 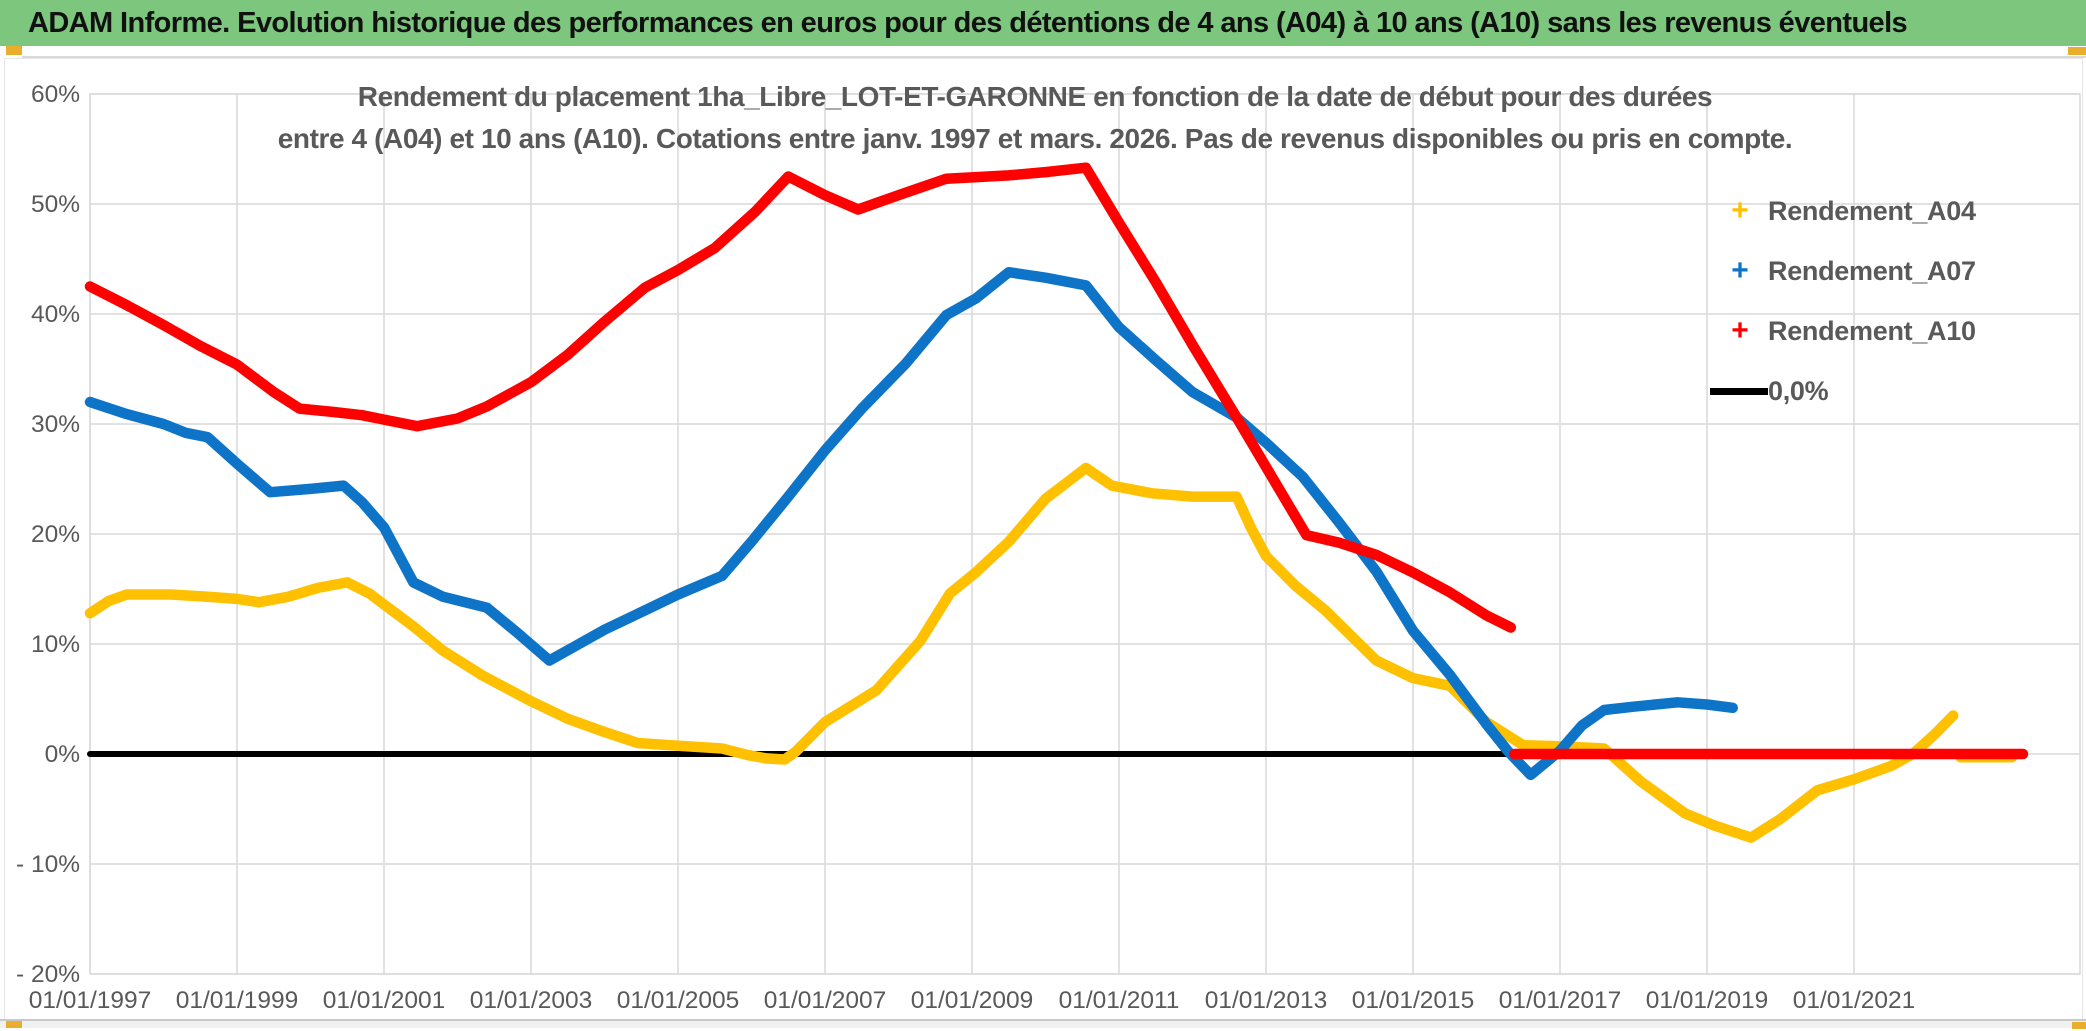 I want to click on x-tick-label: 01/01/2007, so click(x=825, y=1000).